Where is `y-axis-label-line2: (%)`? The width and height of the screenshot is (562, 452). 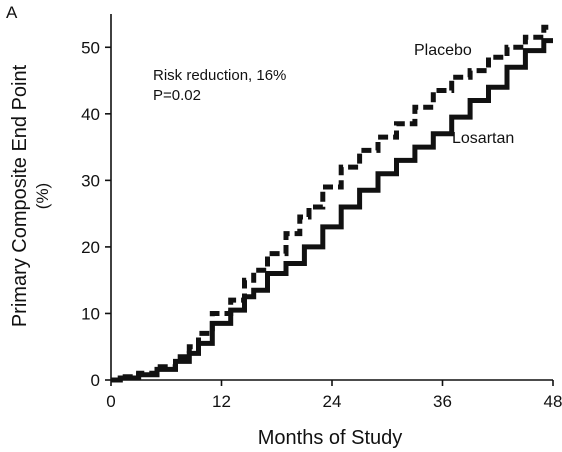 y-axis-label-line2: (%) is located at coordinates (42, 196).